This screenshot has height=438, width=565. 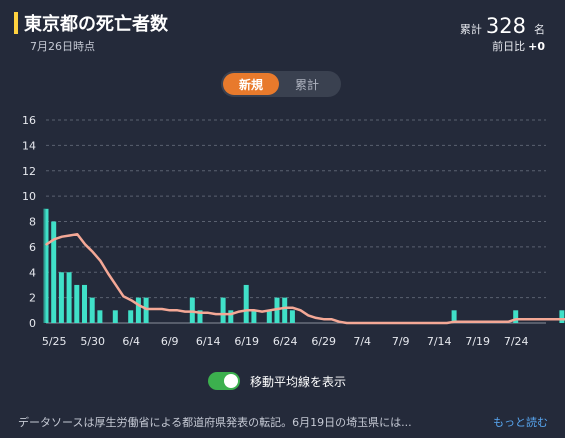 I want to click on x-tick-label: 7/19, so click(x=477, y=341).